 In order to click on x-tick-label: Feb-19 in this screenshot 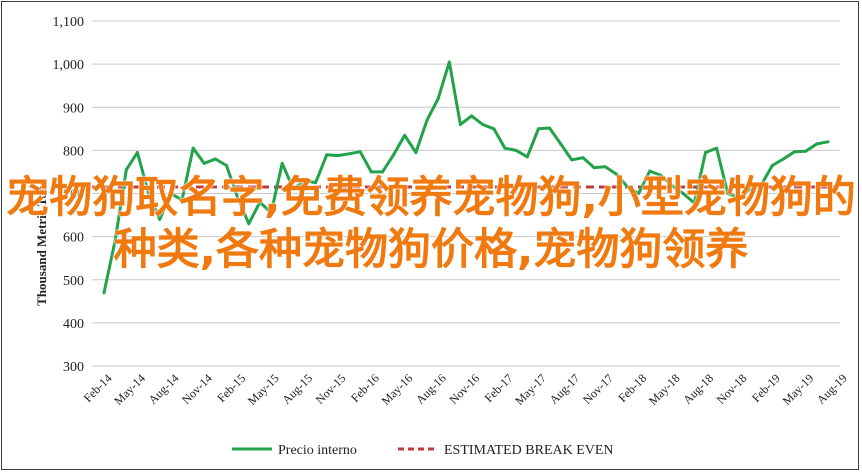, I will do `click(766, 388)`.